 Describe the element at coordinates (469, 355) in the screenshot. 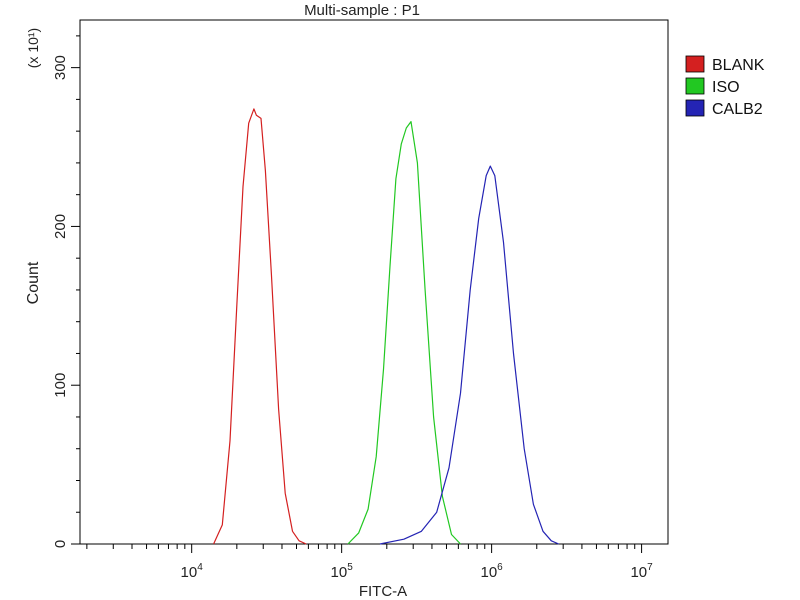

I see `series-line-calb2` at that location.